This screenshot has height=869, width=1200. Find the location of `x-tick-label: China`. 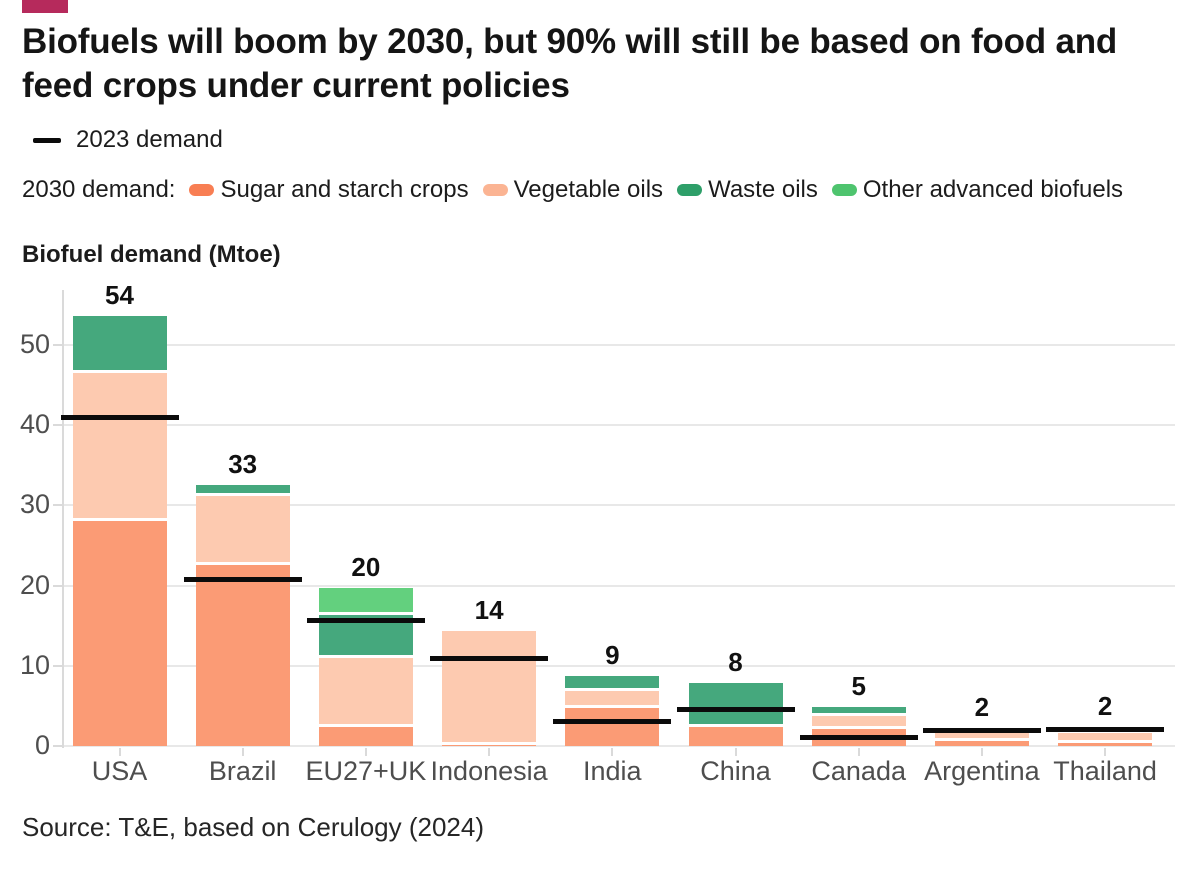

x-tick-label: China is located at coordinates (735, 771).